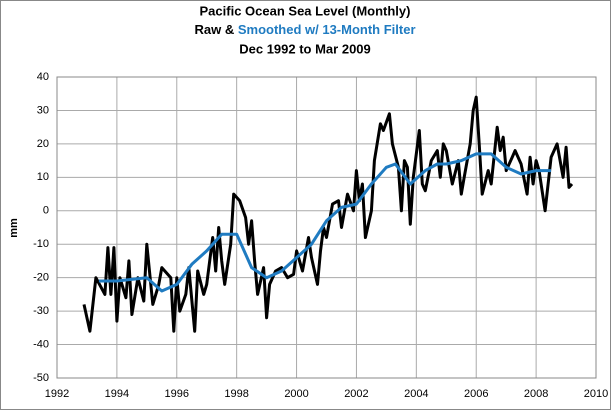 The height and width of the screenshot is (415, 611). I want to click on subtitle-part: Raw &, so click(214, 29).